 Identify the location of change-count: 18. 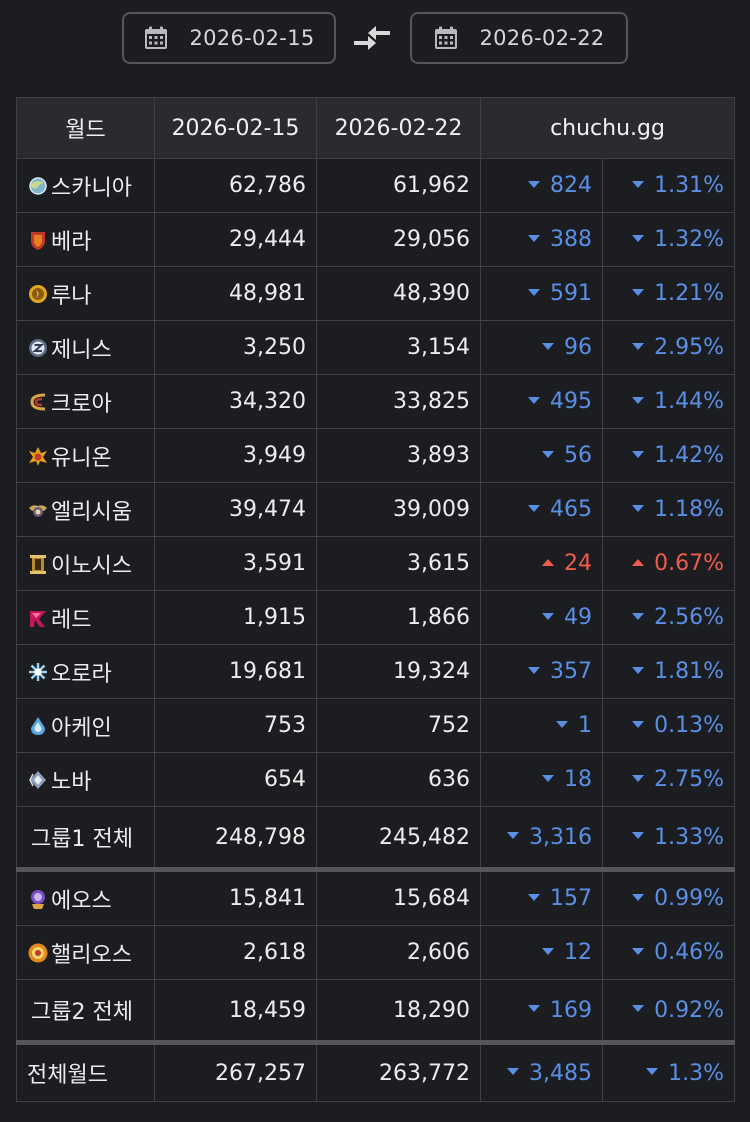
(541, 779).